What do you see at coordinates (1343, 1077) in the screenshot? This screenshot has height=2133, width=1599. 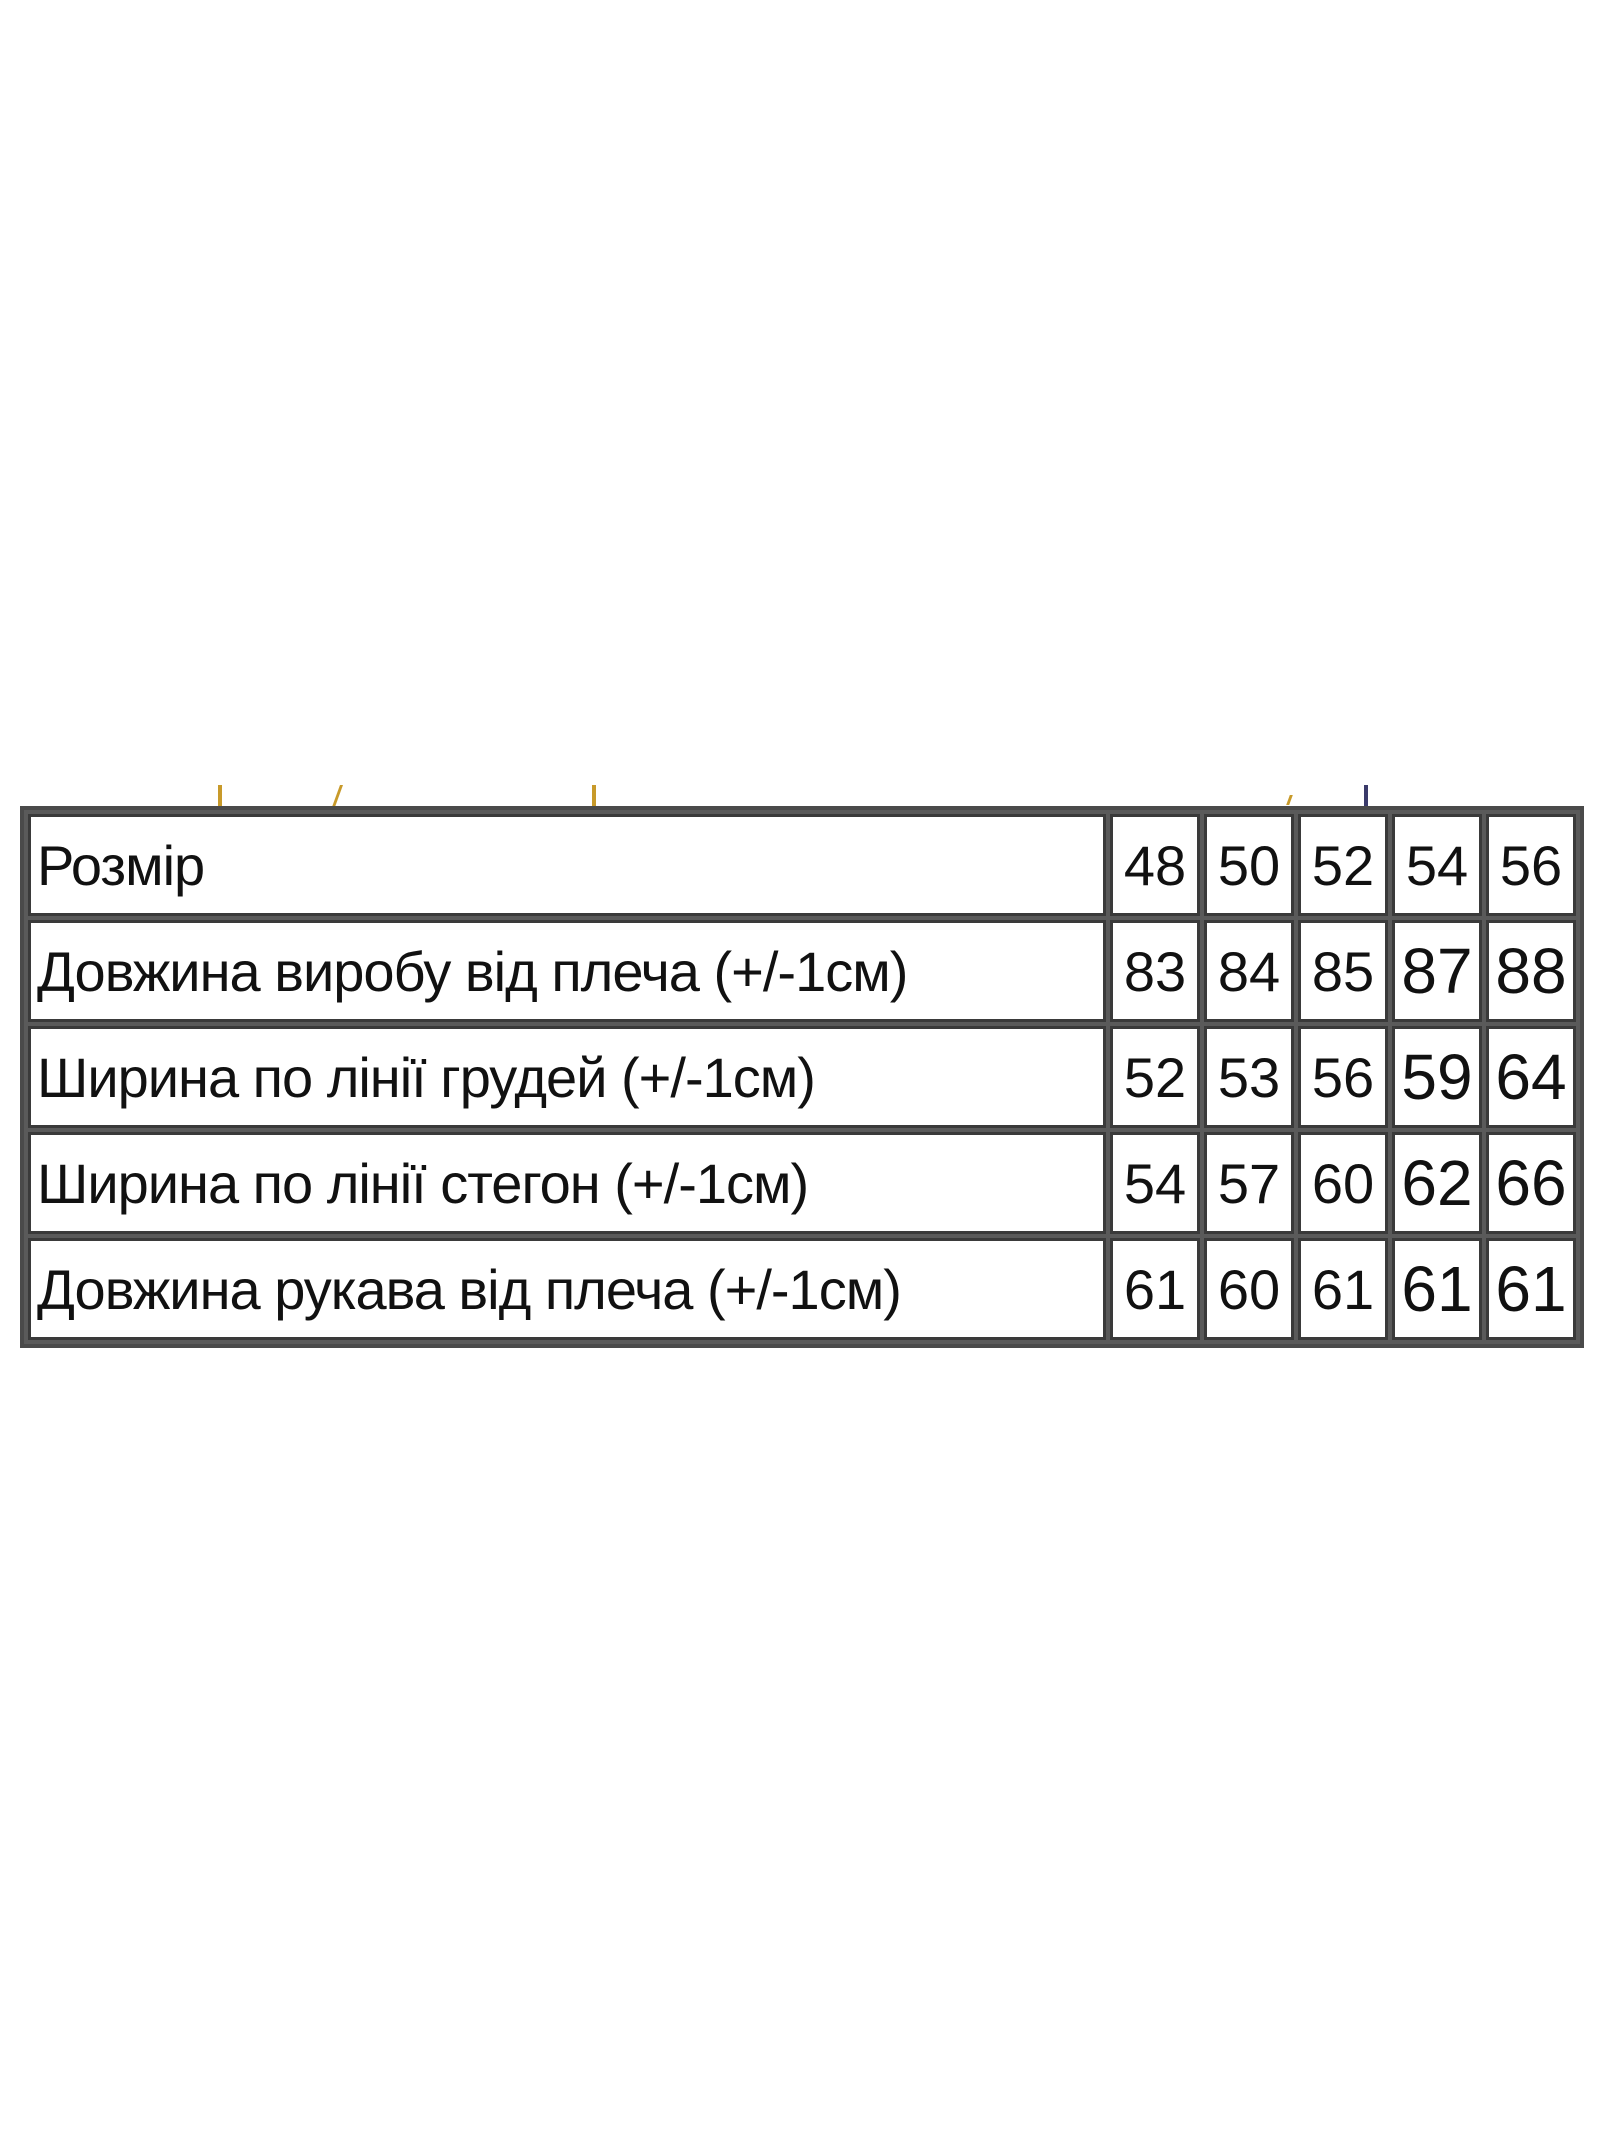 I see `table-cell: 56` at bounding box center [1343, 1077].